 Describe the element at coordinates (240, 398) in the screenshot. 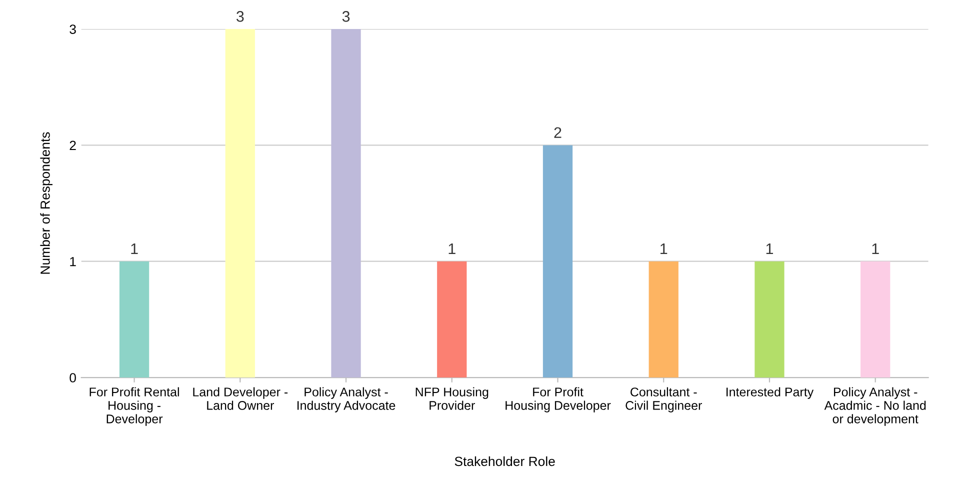

I see `x-tick-label: Land Developer - Land Owner` at that location.